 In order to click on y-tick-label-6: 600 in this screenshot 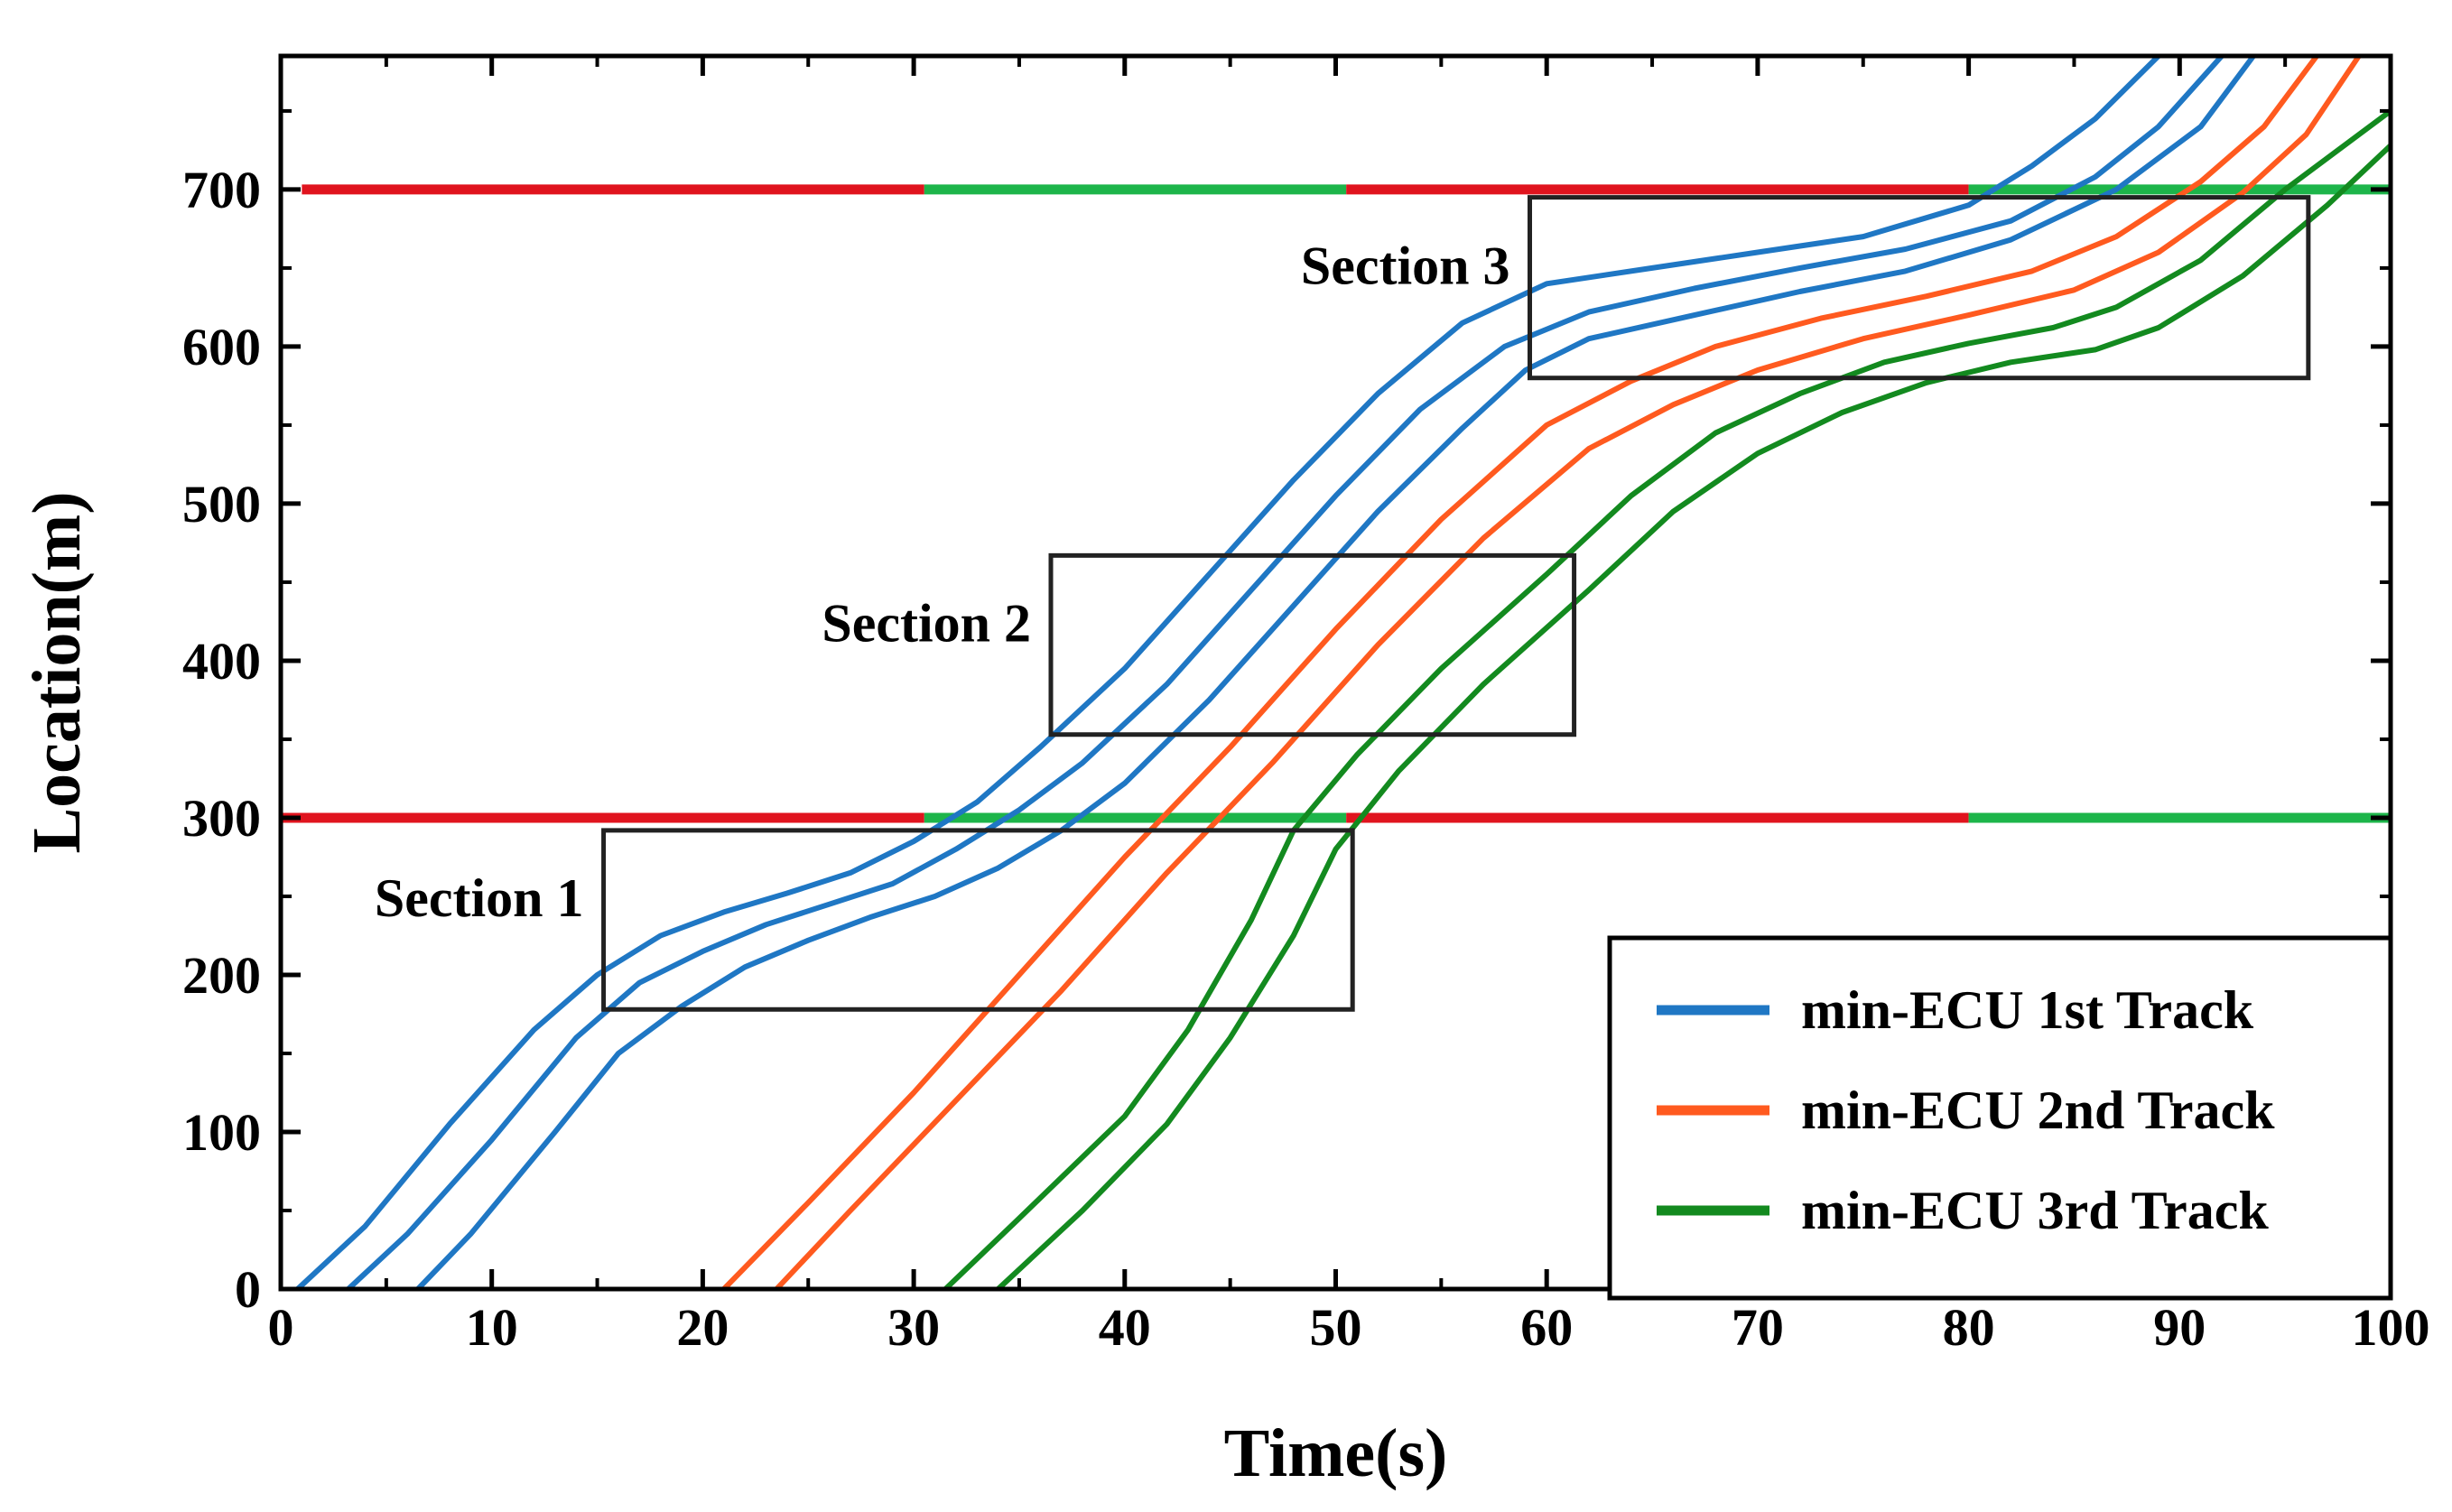, I will do `click(221, 347)`.